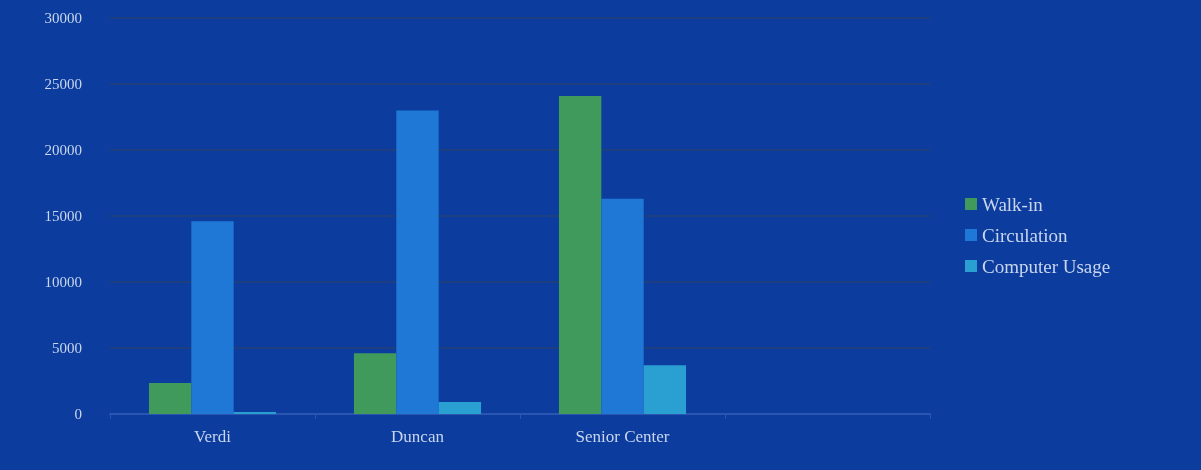 This screenshot has height=470, width=1201. What do you see at coordinates (63, 84) in the screenshot?
I see `y-tick-label: 25000` at bounding box center [63, 84].